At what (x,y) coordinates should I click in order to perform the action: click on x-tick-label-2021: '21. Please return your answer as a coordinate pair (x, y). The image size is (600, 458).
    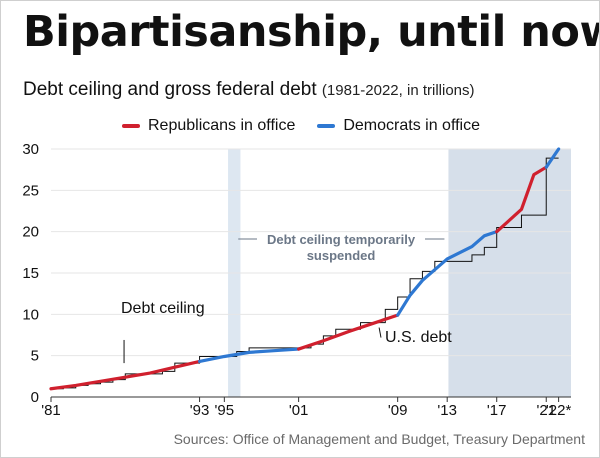
    Looking at the image, I should click on (546, 410).